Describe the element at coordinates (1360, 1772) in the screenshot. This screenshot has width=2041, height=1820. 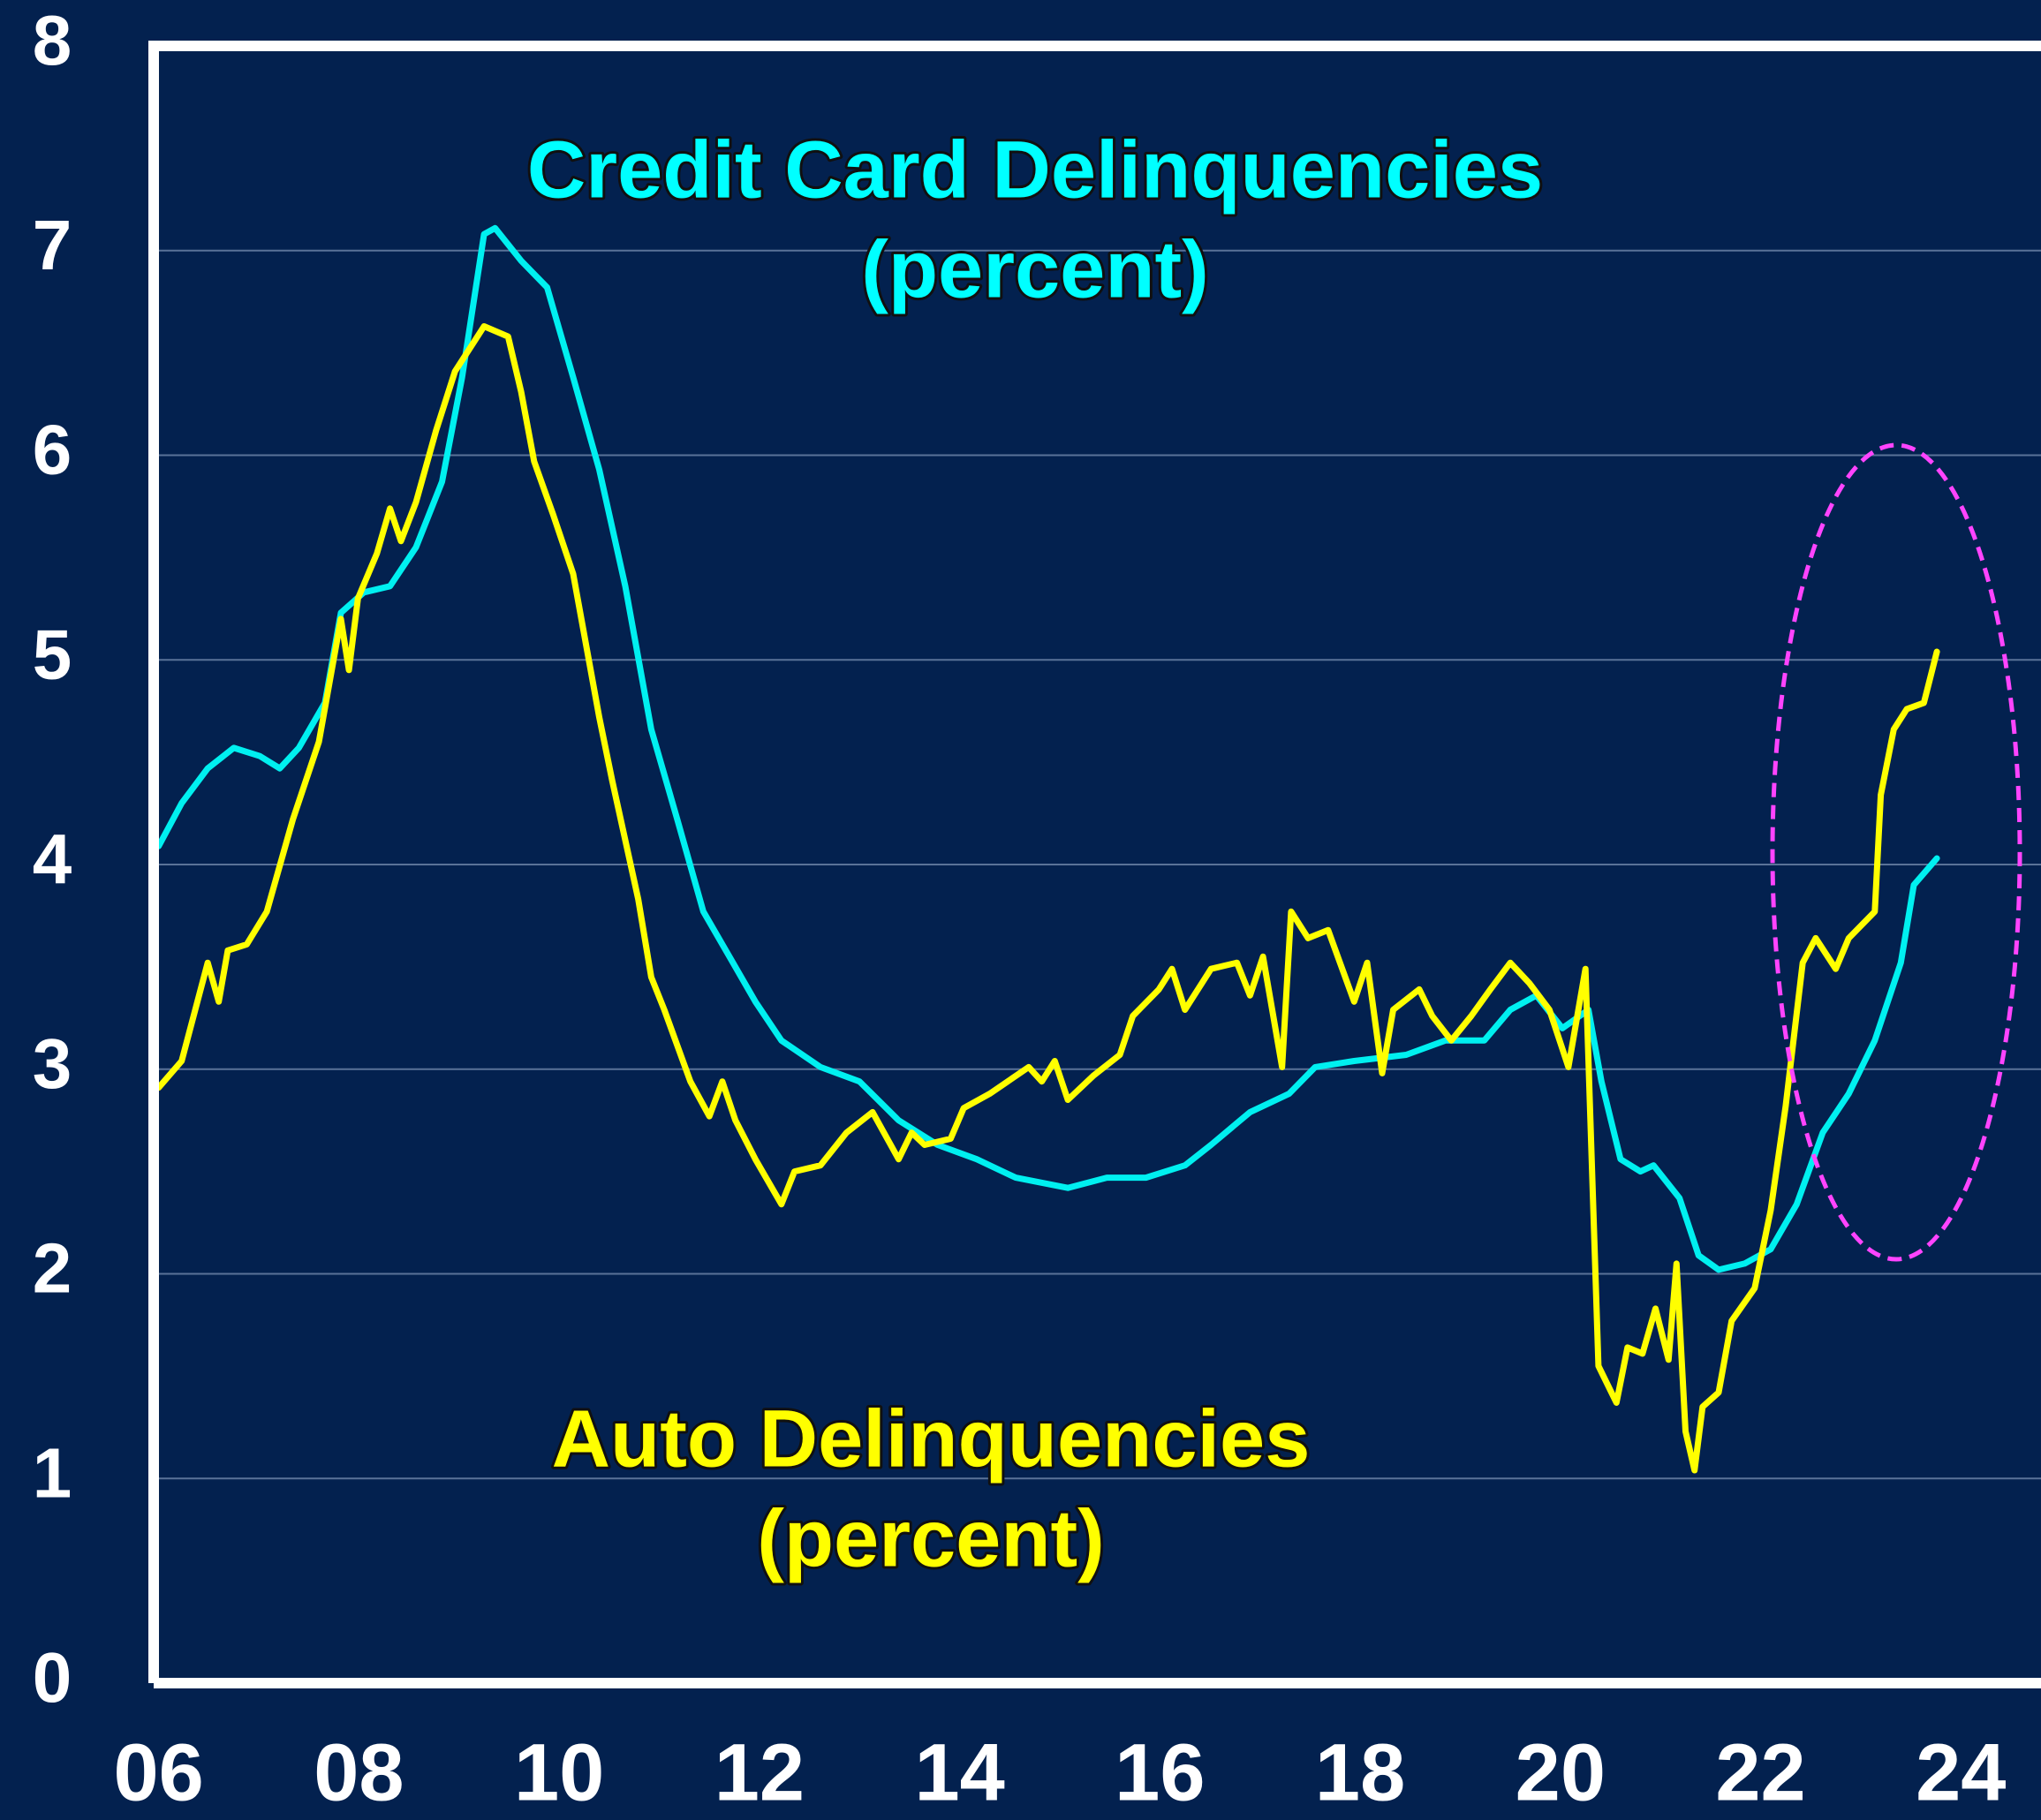
I see `x-tick-label: 18` at that location.